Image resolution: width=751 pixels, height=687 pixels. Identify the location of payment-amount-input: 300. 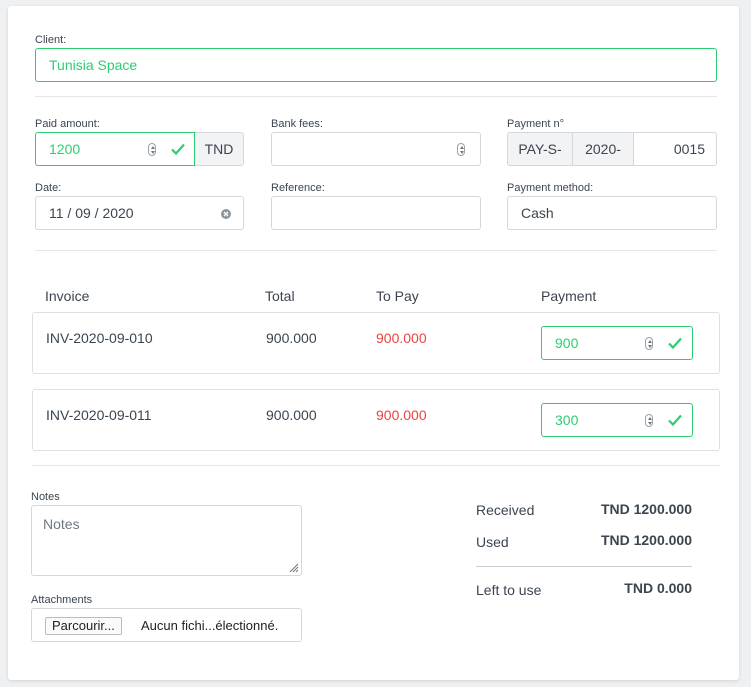
(617, 420).